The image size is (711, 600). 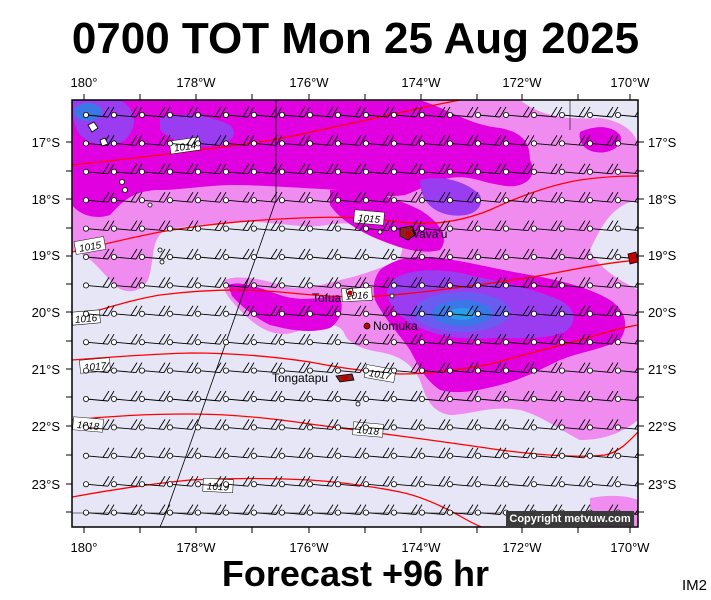 What do you see at coordinates (570, 518) in the screenshot?
I see `copyright-box` at bounding box center [570, 518].